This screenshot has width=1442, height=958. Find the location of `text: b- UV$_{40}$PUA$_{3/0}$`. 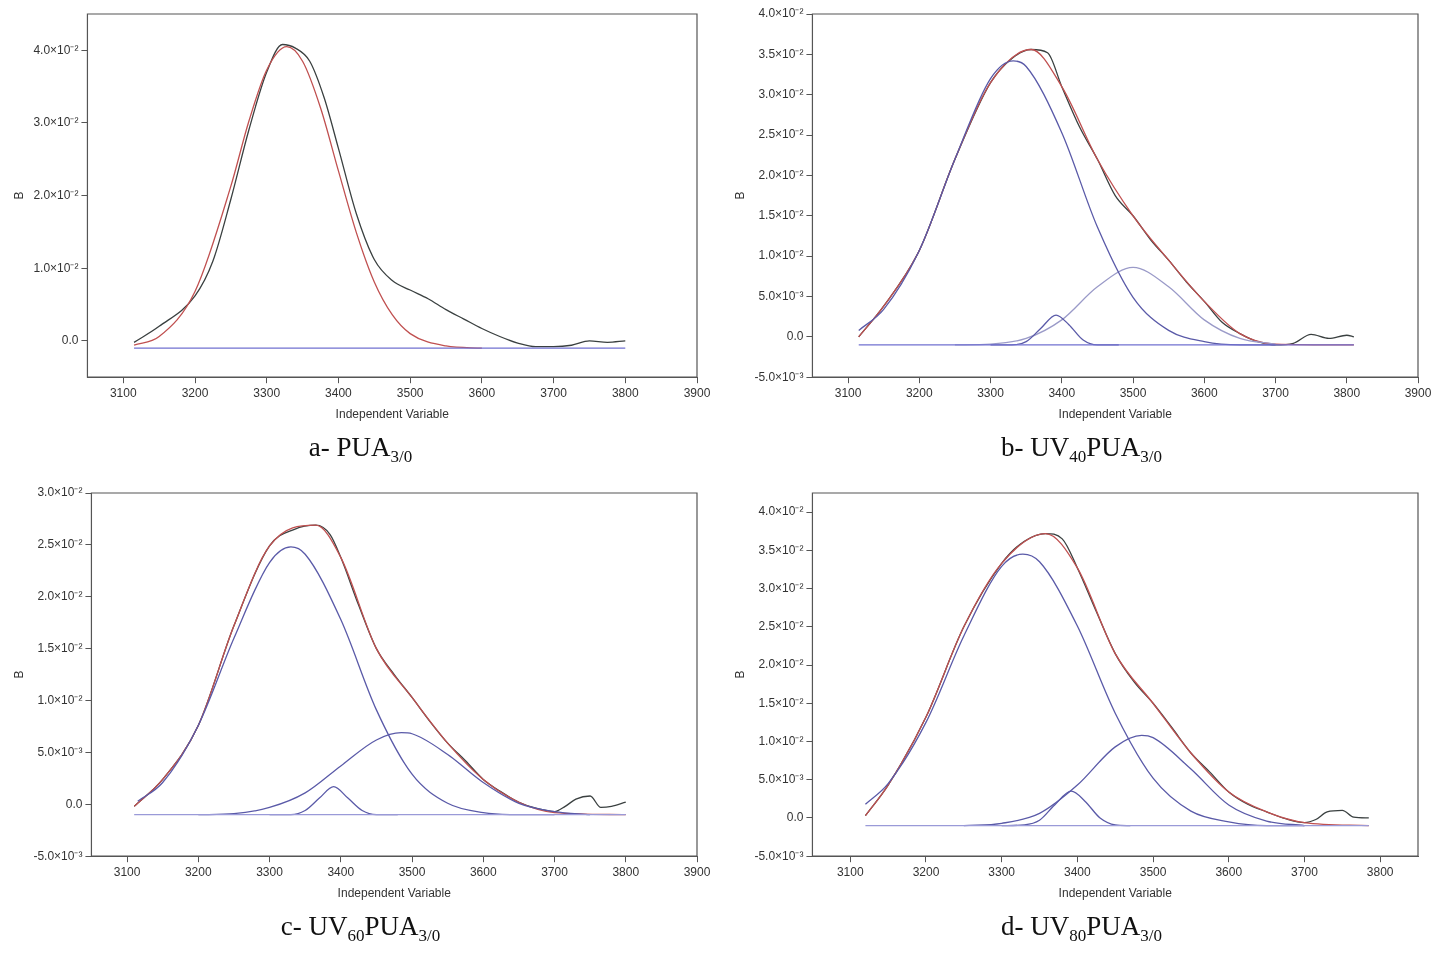

text: b- UV$_{40}$PUA$_{3/0}$ is located at coordinates (1081, 450).